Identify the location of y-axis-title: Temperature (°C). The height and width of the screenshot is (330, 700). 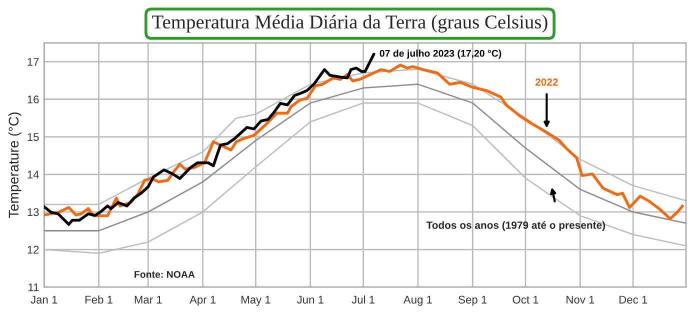
(15, 165).